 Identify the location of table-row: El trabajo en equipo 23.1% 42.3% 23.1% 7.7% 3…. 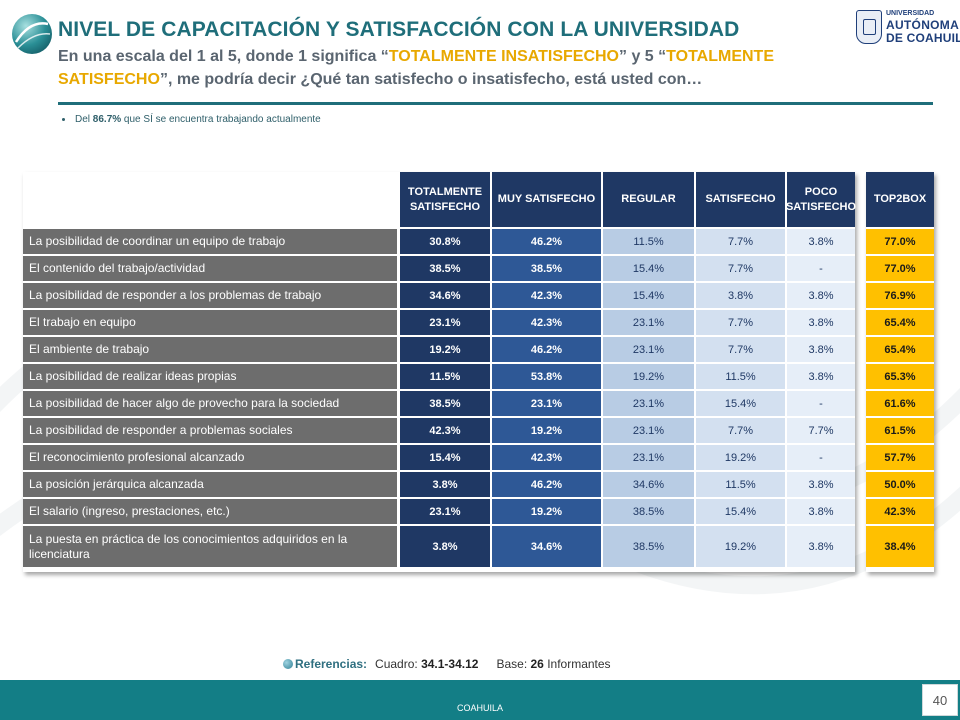
(439, 322).